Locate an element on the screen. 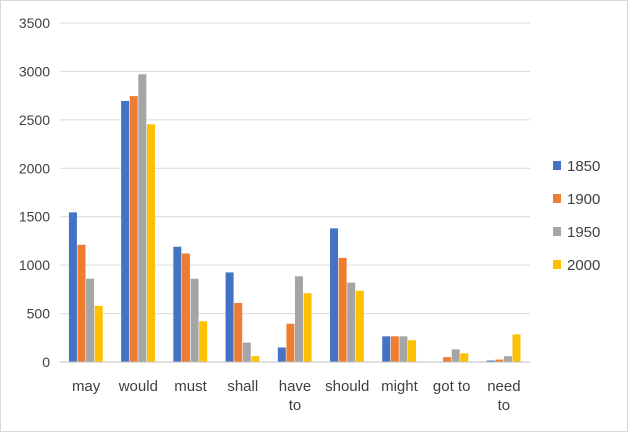 Image resolution: width=628 pixels, height=432 pixels. legend-label-2000: 2000 is located at coordinates (583, 265).